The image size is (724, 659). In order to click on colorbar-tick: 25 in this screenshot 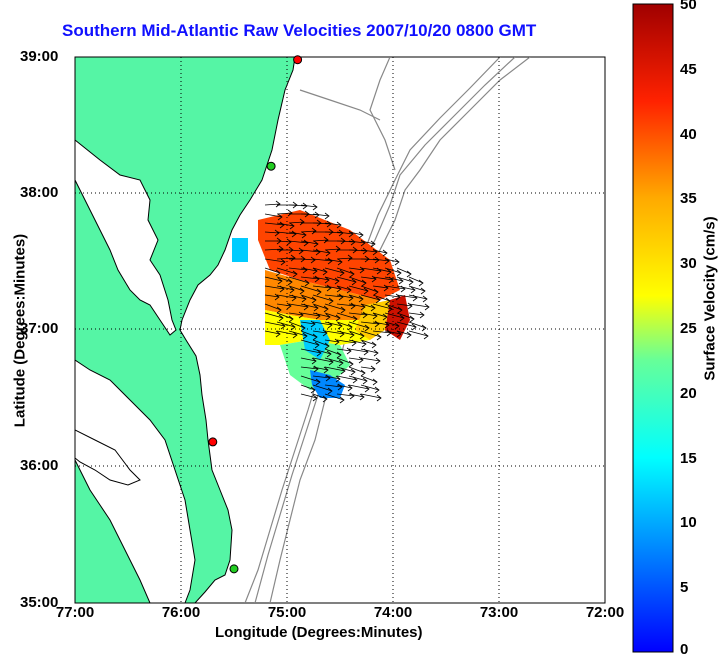, I will do `click(688, 328)`.